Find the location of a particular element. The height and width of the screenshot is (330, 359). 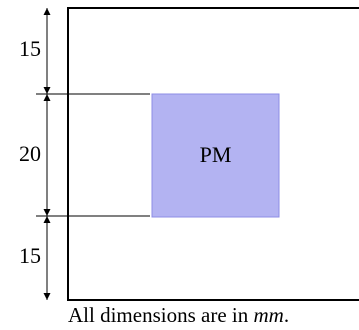

caption-suffix: . is located at coordinates (286, 315).